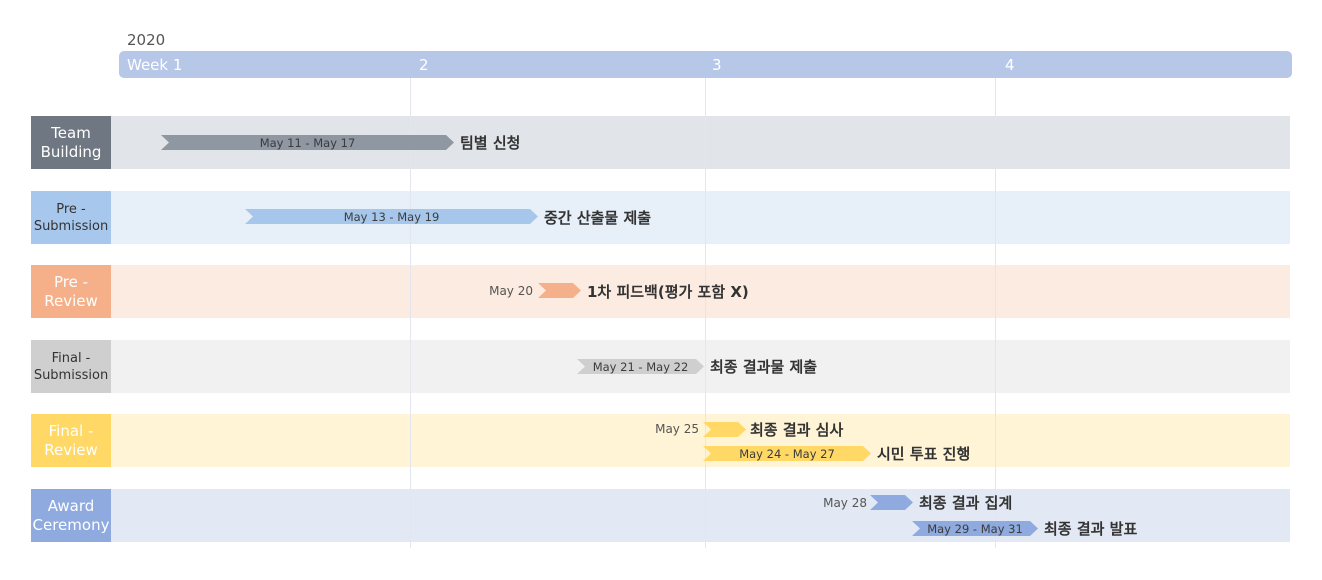 The image size is (1322, 580). What do you see at coordinates (598, 218) in the screenshot?
I see `task-title: 중간 산출물 제출` at bounding box center [598, 218].